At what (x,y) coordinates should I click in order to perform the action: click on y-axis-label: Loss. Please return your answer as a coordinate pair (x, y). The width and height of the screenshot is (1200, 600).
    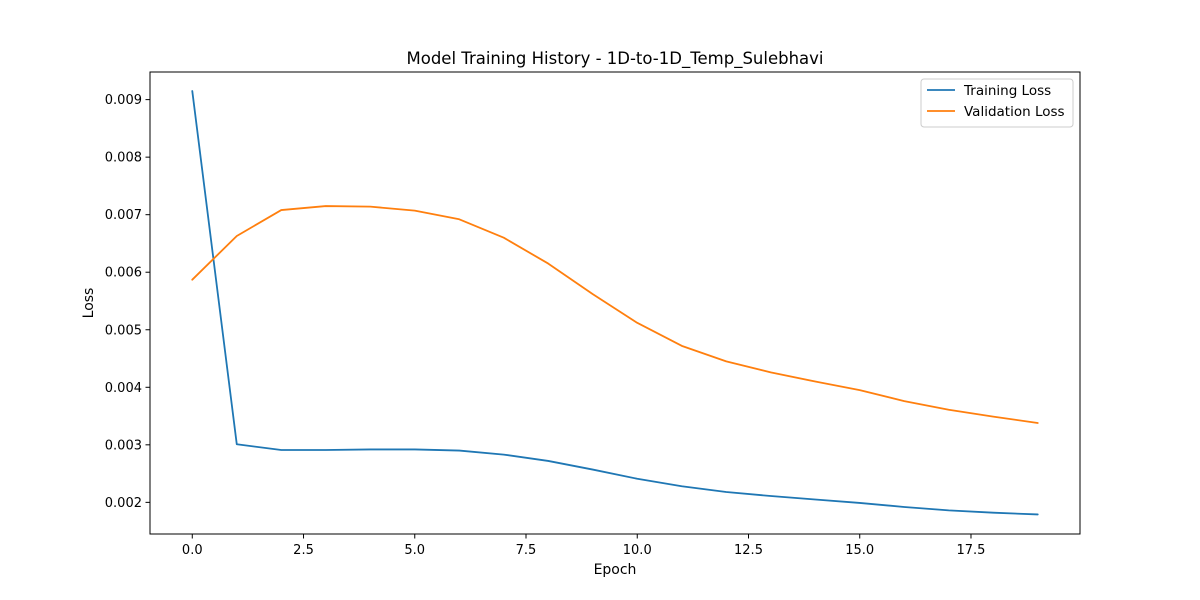
    Looking at the image, I should click on (89, 303).